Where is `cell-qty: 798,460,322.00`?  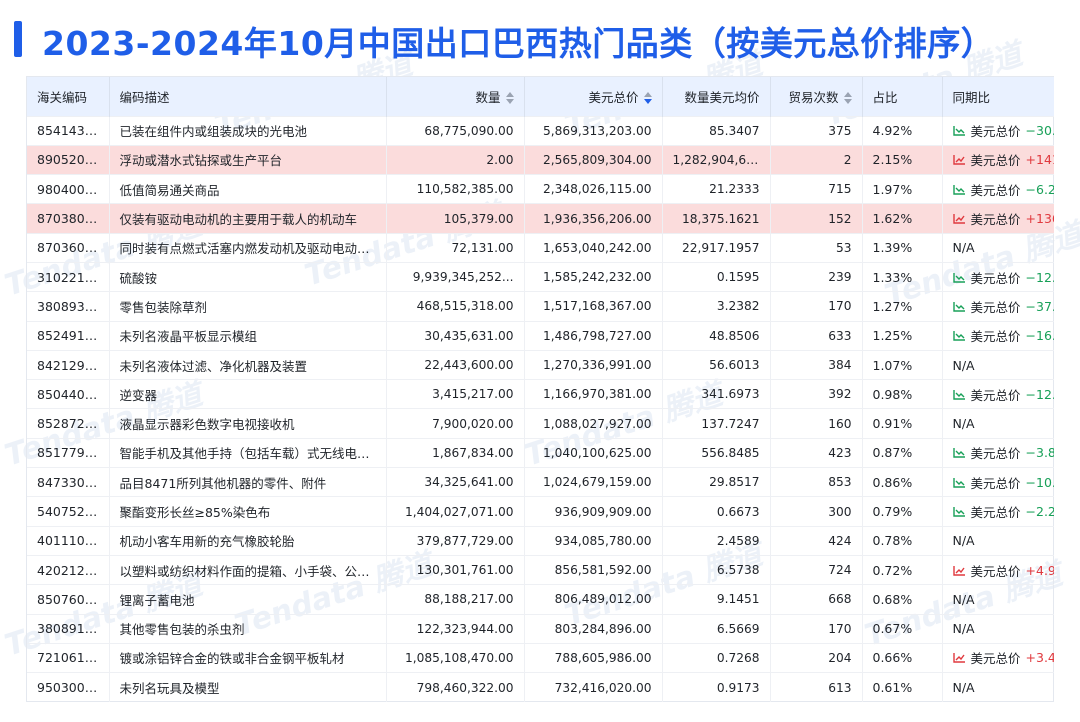 cell-qty: 798,460,322.00 is located at coordinates (455, 687).